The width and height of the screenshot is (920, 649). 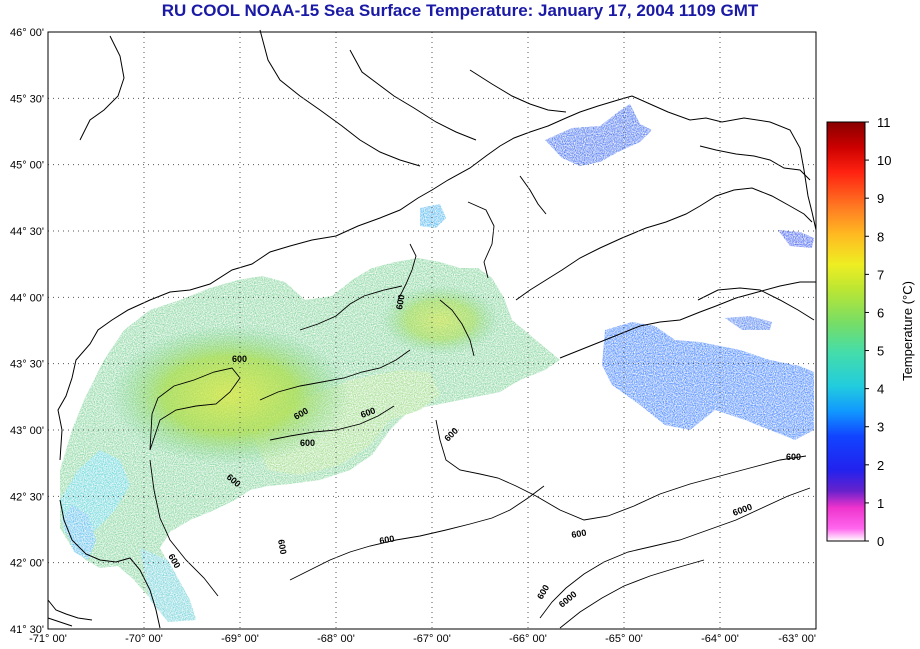 I want to click on contour-600-b, so click(x=184, y=528).